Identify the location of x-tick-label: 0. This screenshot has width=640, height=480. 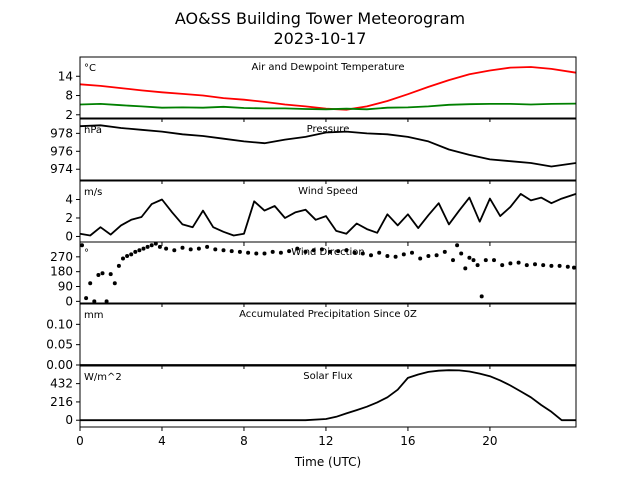
(80, 441).